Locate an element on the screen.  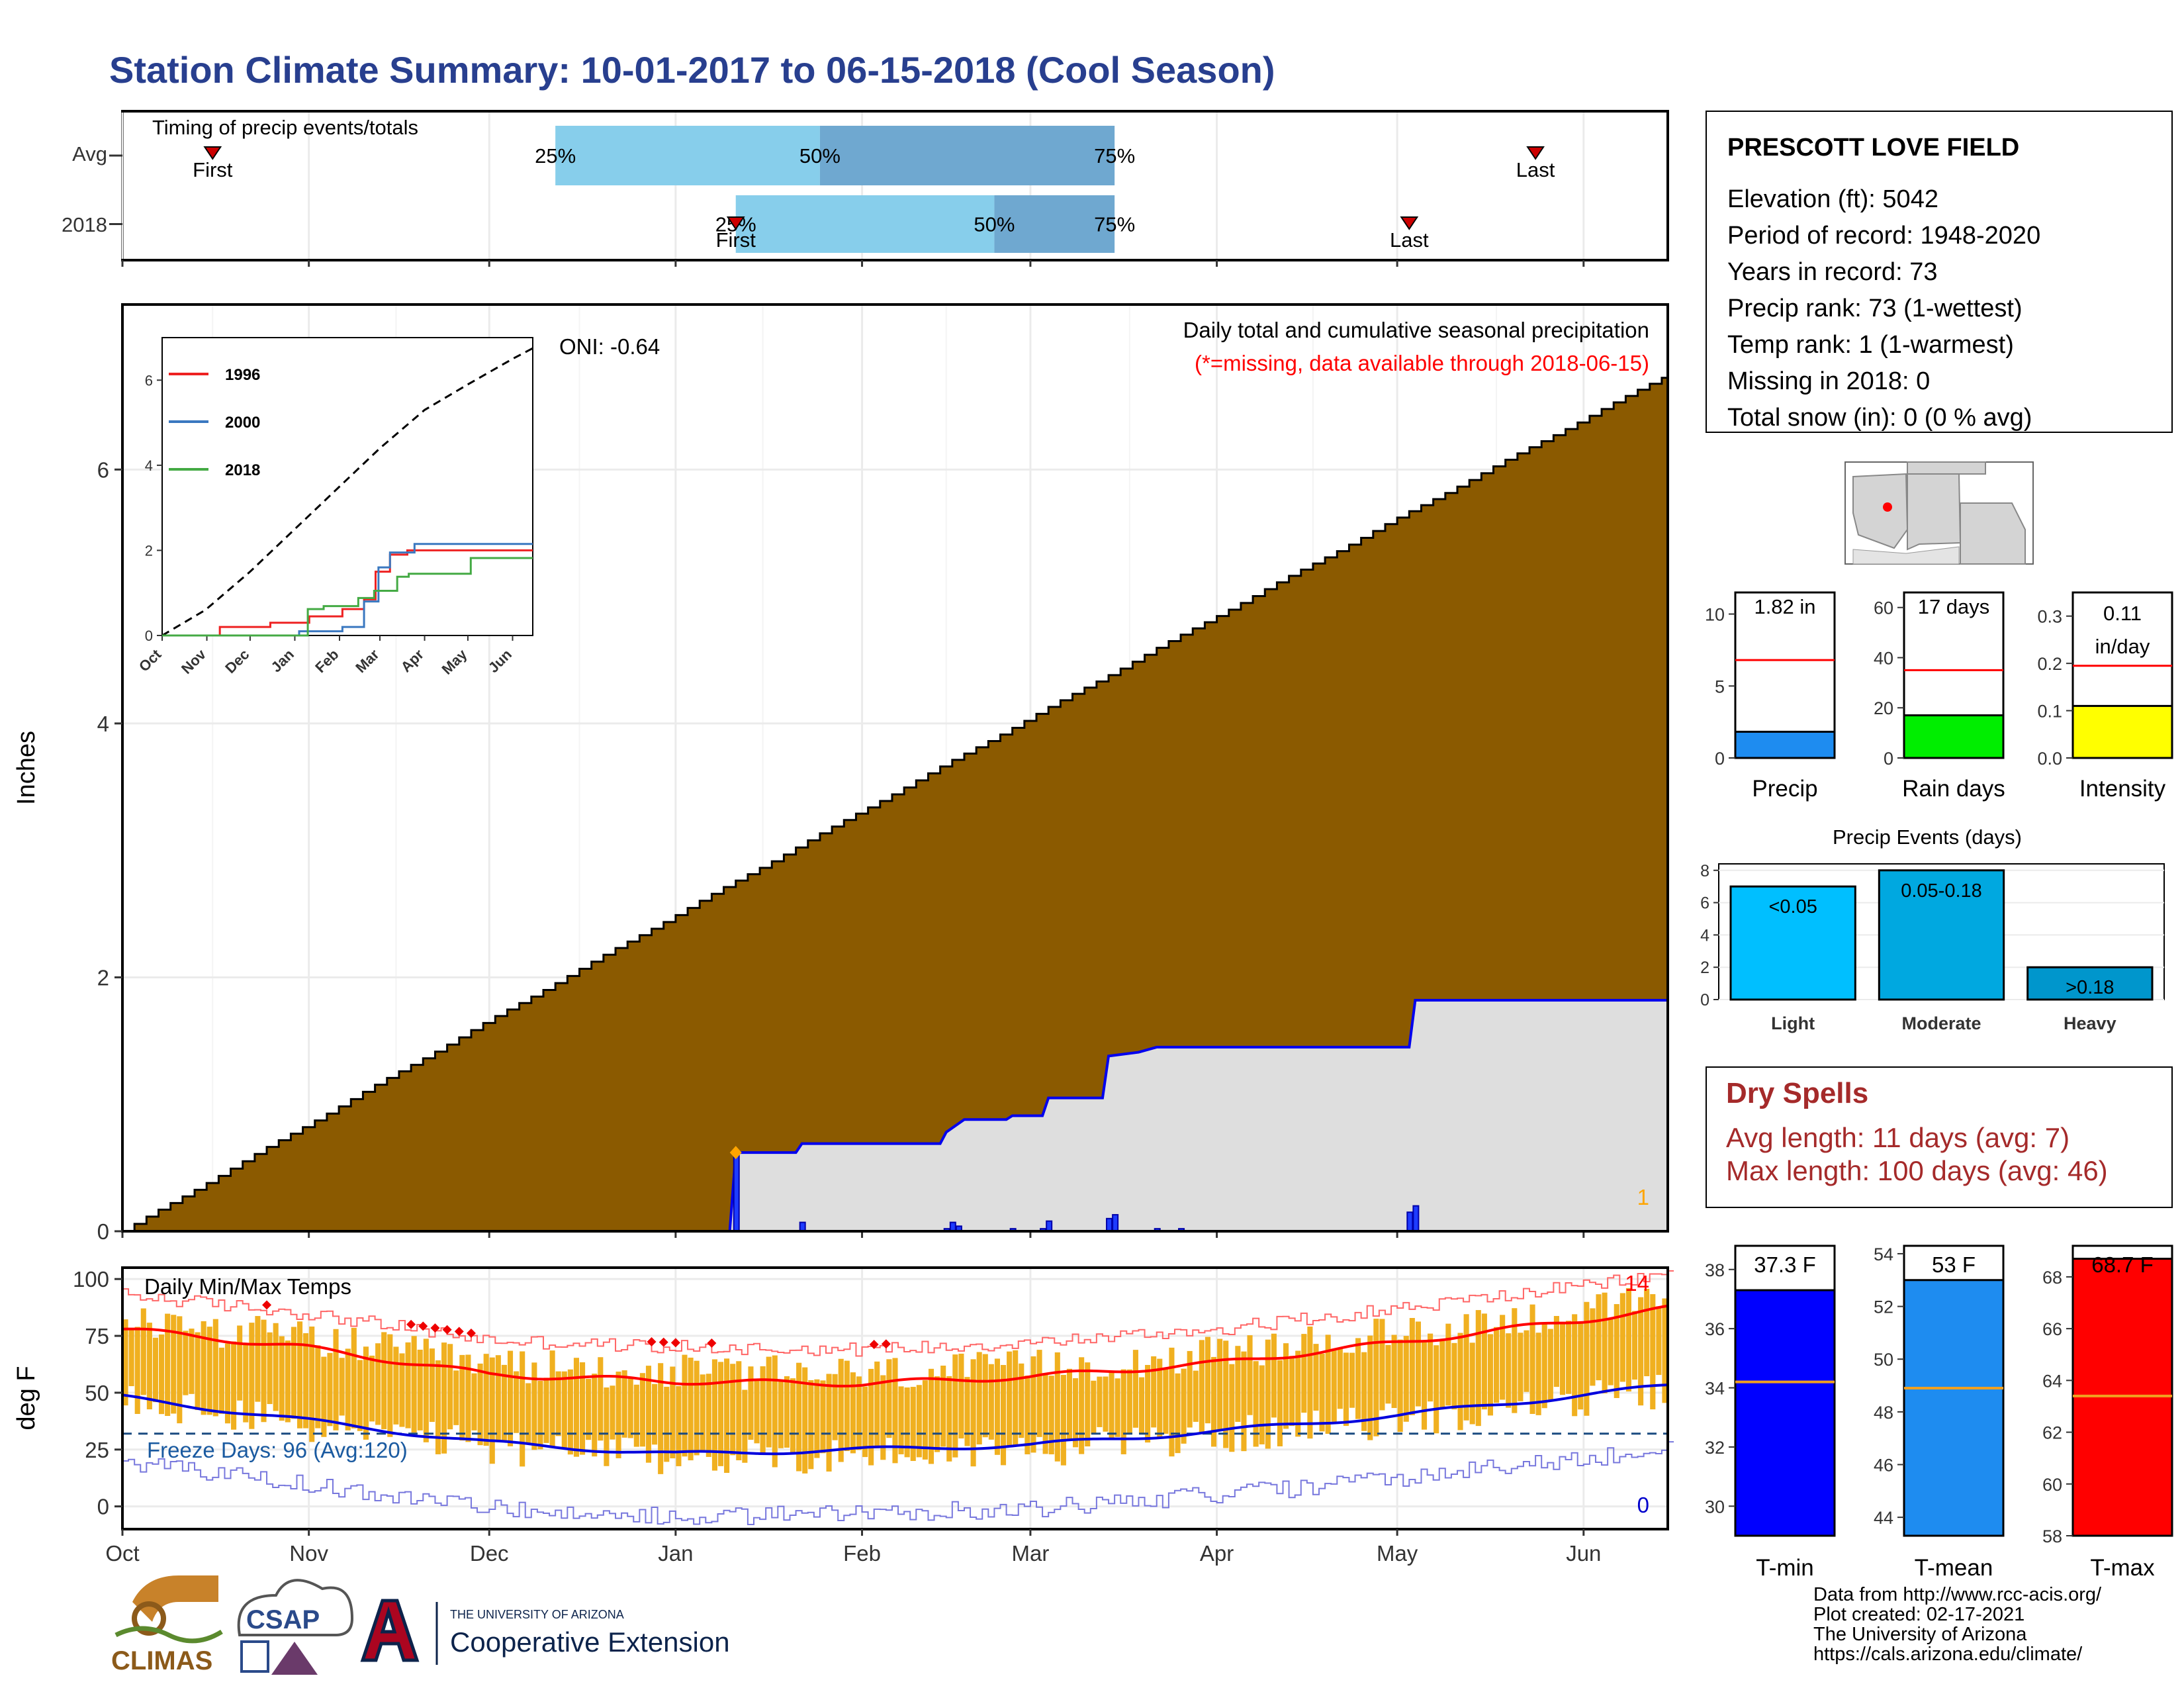
events-category-label: Moderate is located at coordinates (1941, 1023).